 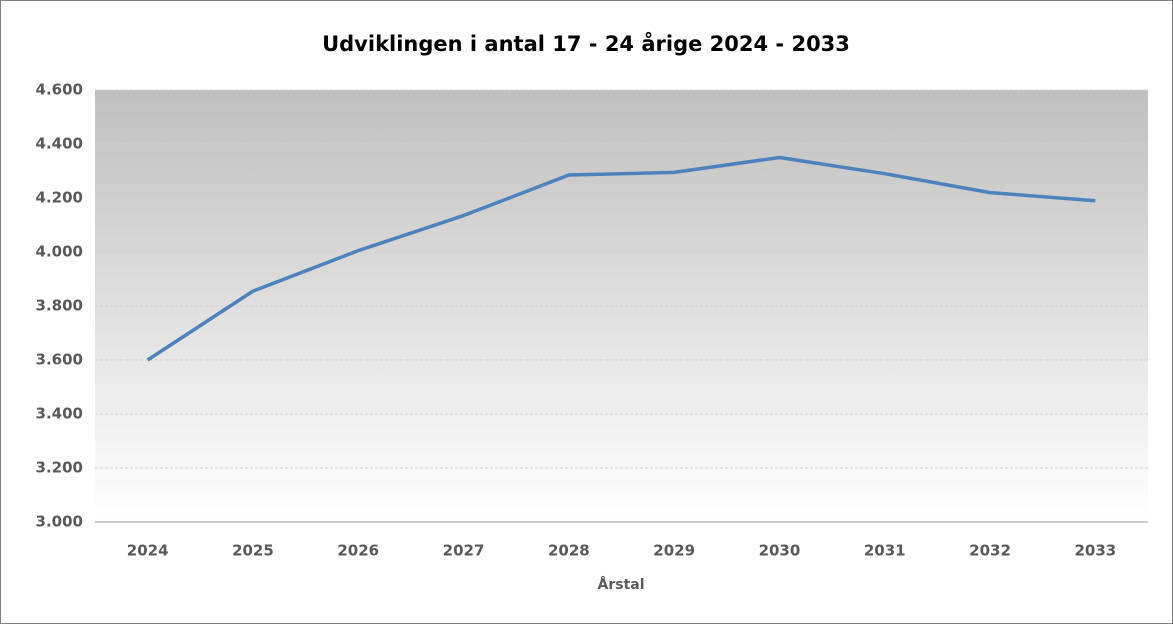 I want to click on x-tick-label: 2027, so click(x=464, y=551).